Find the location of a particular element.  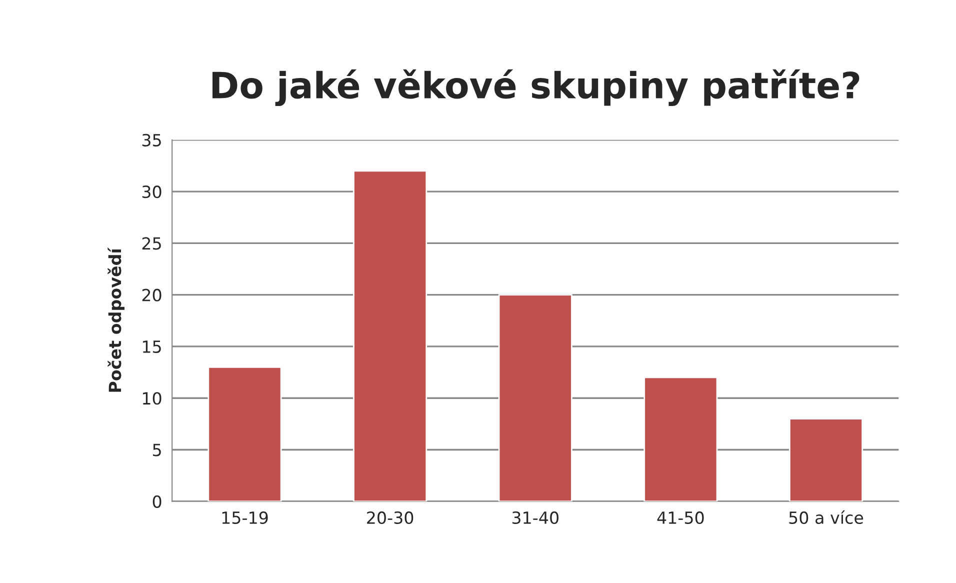

x-tick-label: 20-30 is located at coordinates (390, 517).